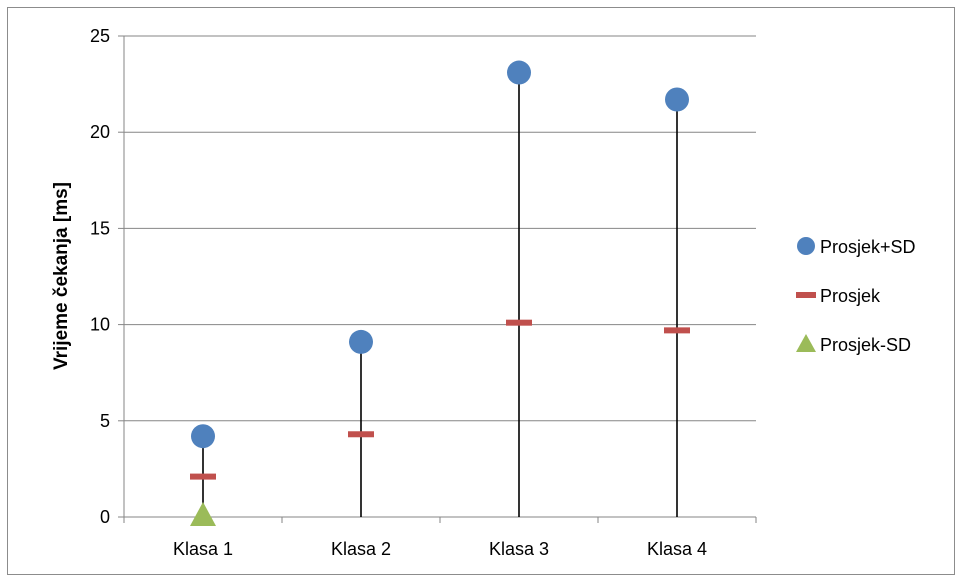 Image resolution: width=959 pixels, height=578 pixels. I want to click on legend-marker-triangle, so click(806, 343).